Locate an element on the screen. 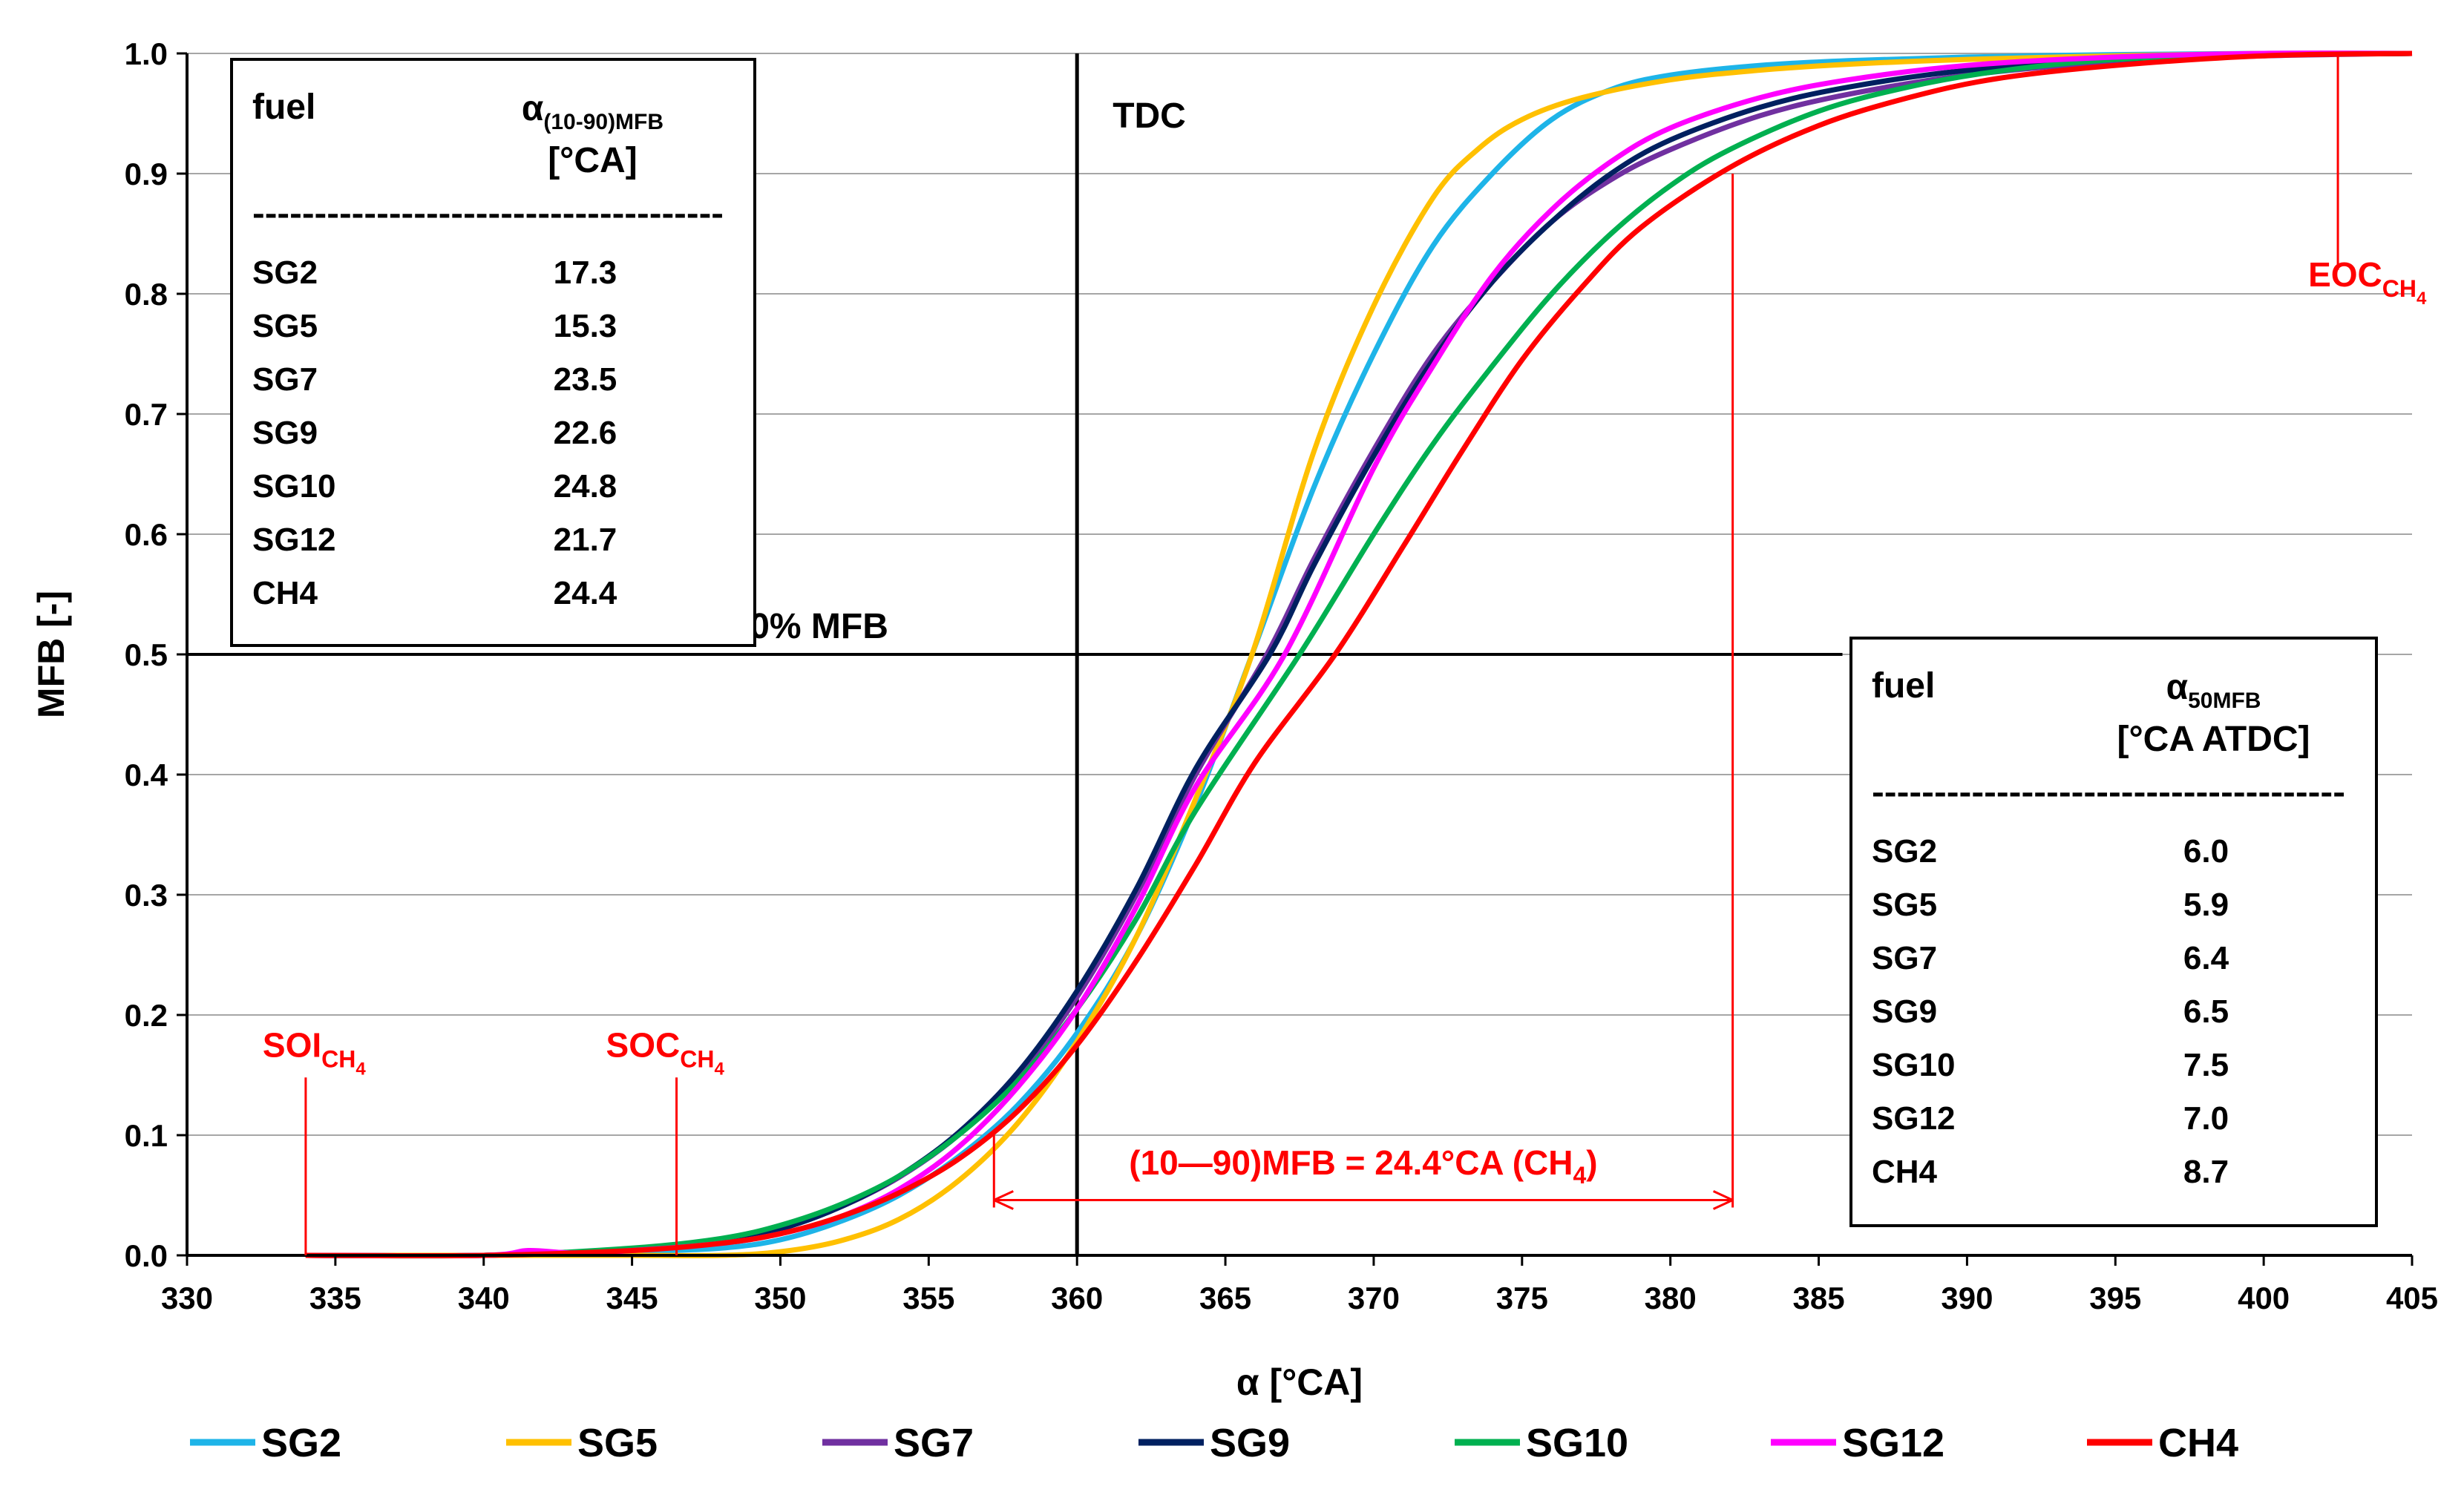  y-tick-label-0.0: 0.0 is located at coordinates (146, 1255).